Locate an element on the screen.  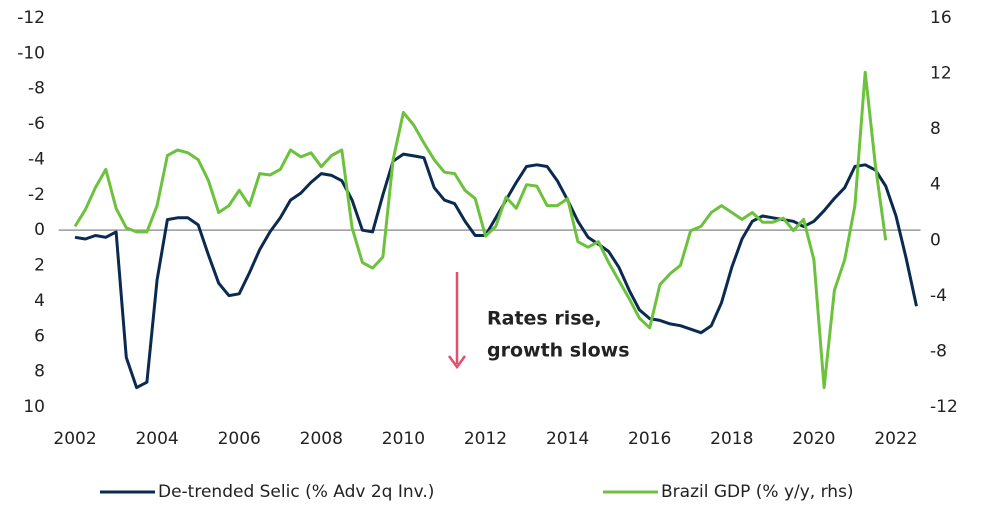
y2-tick-label: 16 is located at coordinates (941, 18).